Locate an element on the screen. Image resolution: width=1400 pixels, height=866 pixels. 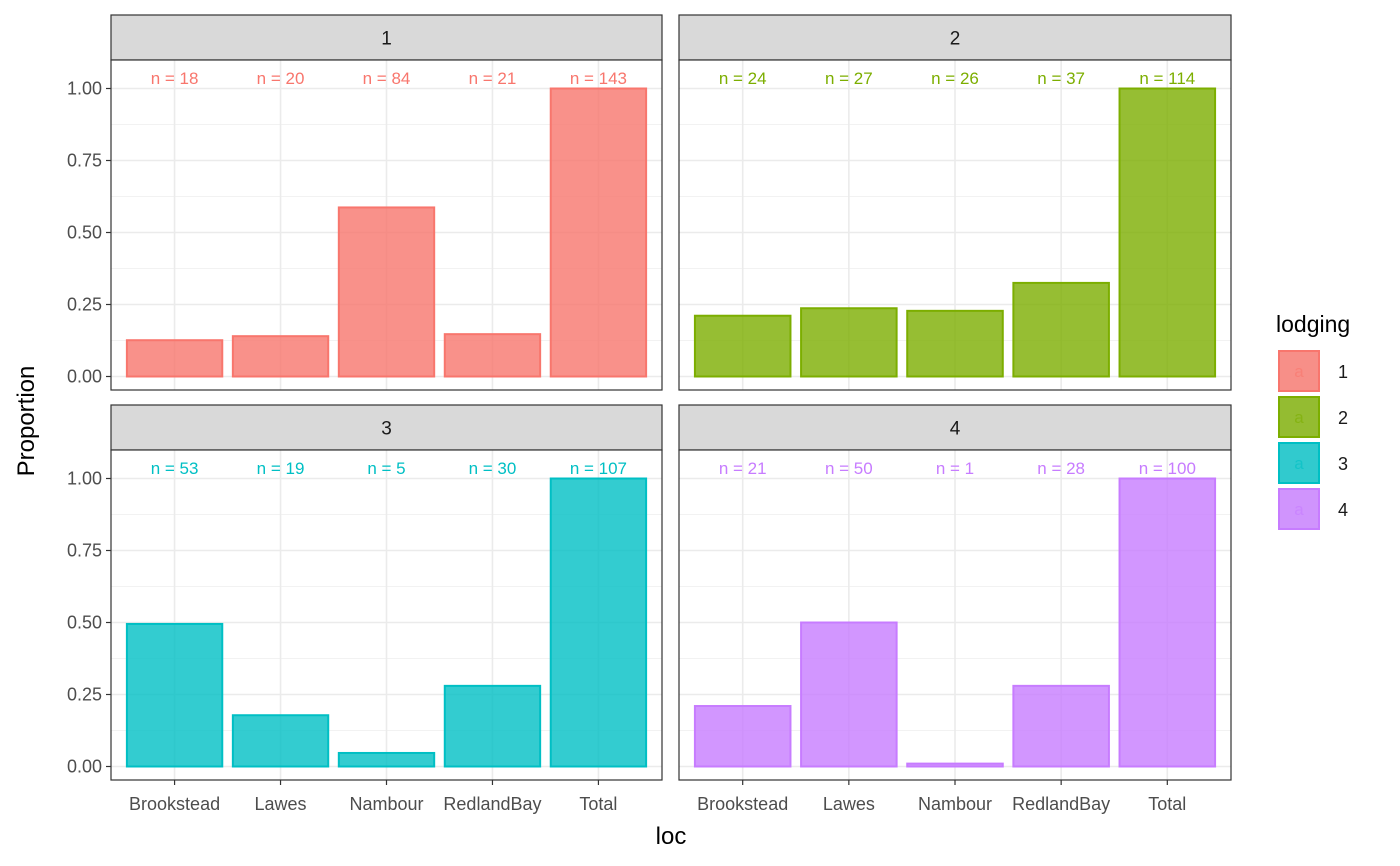
legend-title: lodging is located at coordinates (1313, 324).